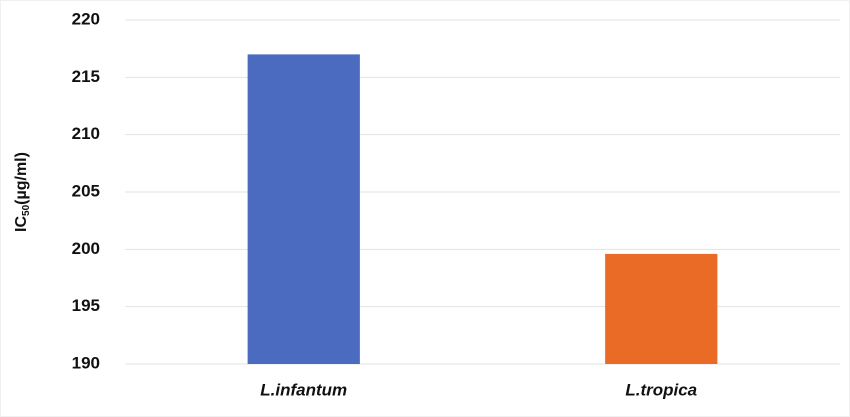 Image resolution: width=850 pixels, height=417 pixels. I want to click on y-tick-label: 205, so click(86, 190).